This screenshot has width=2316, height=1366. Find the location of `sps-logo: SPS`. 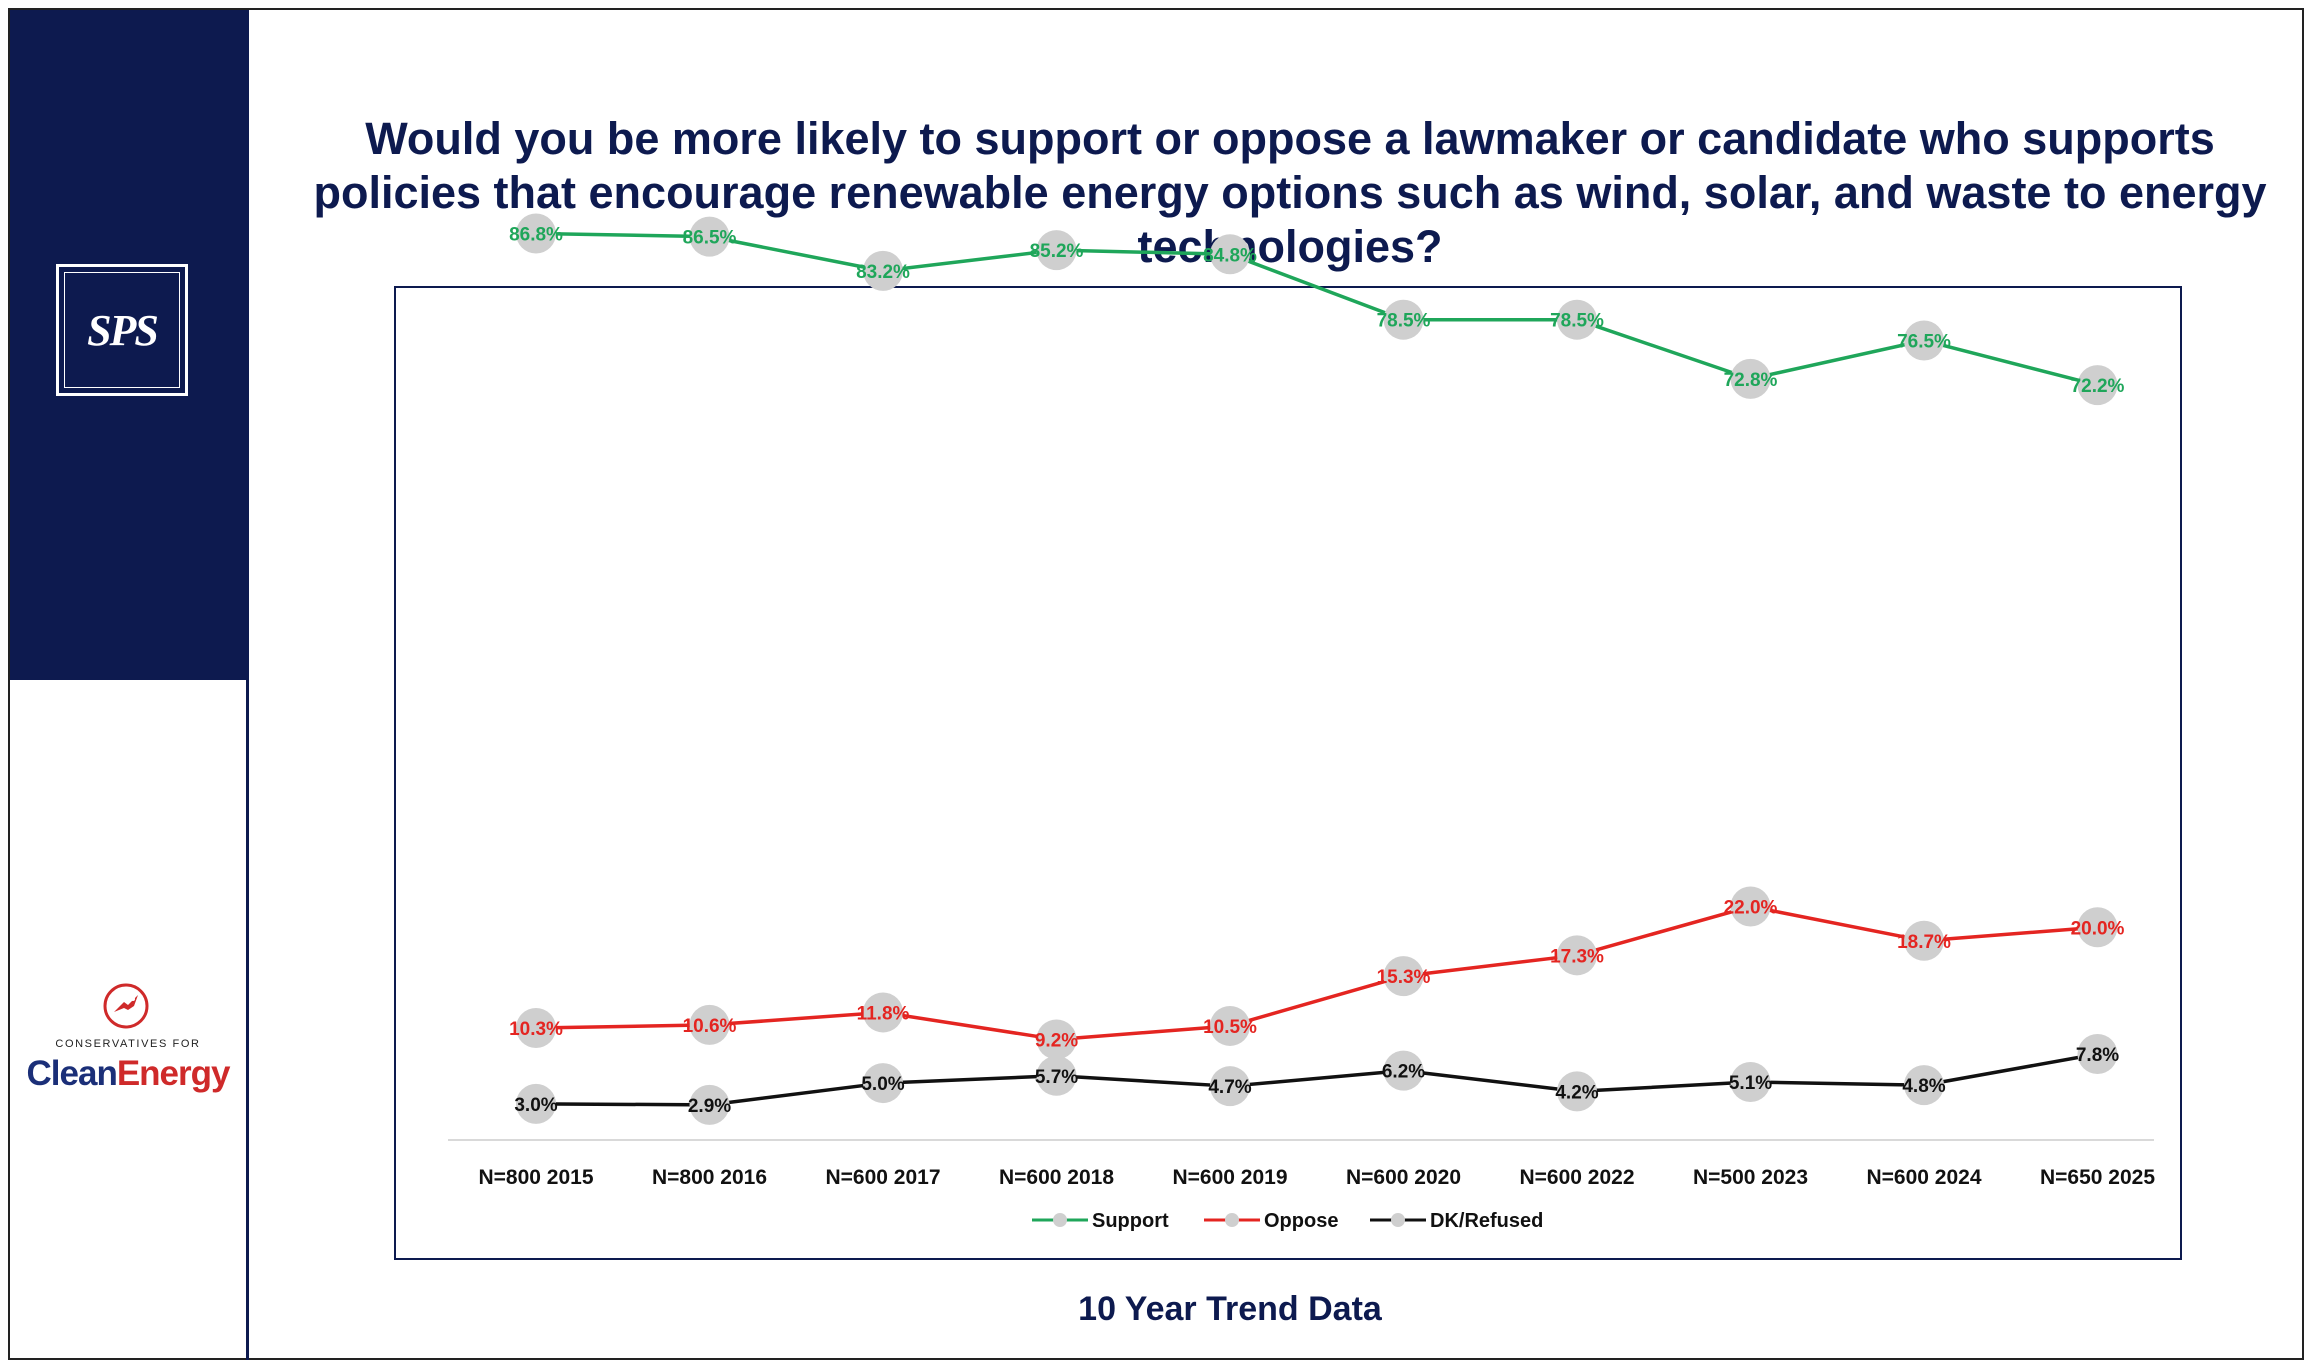

sps-logo: SPS is located at coordinates (122, 330).